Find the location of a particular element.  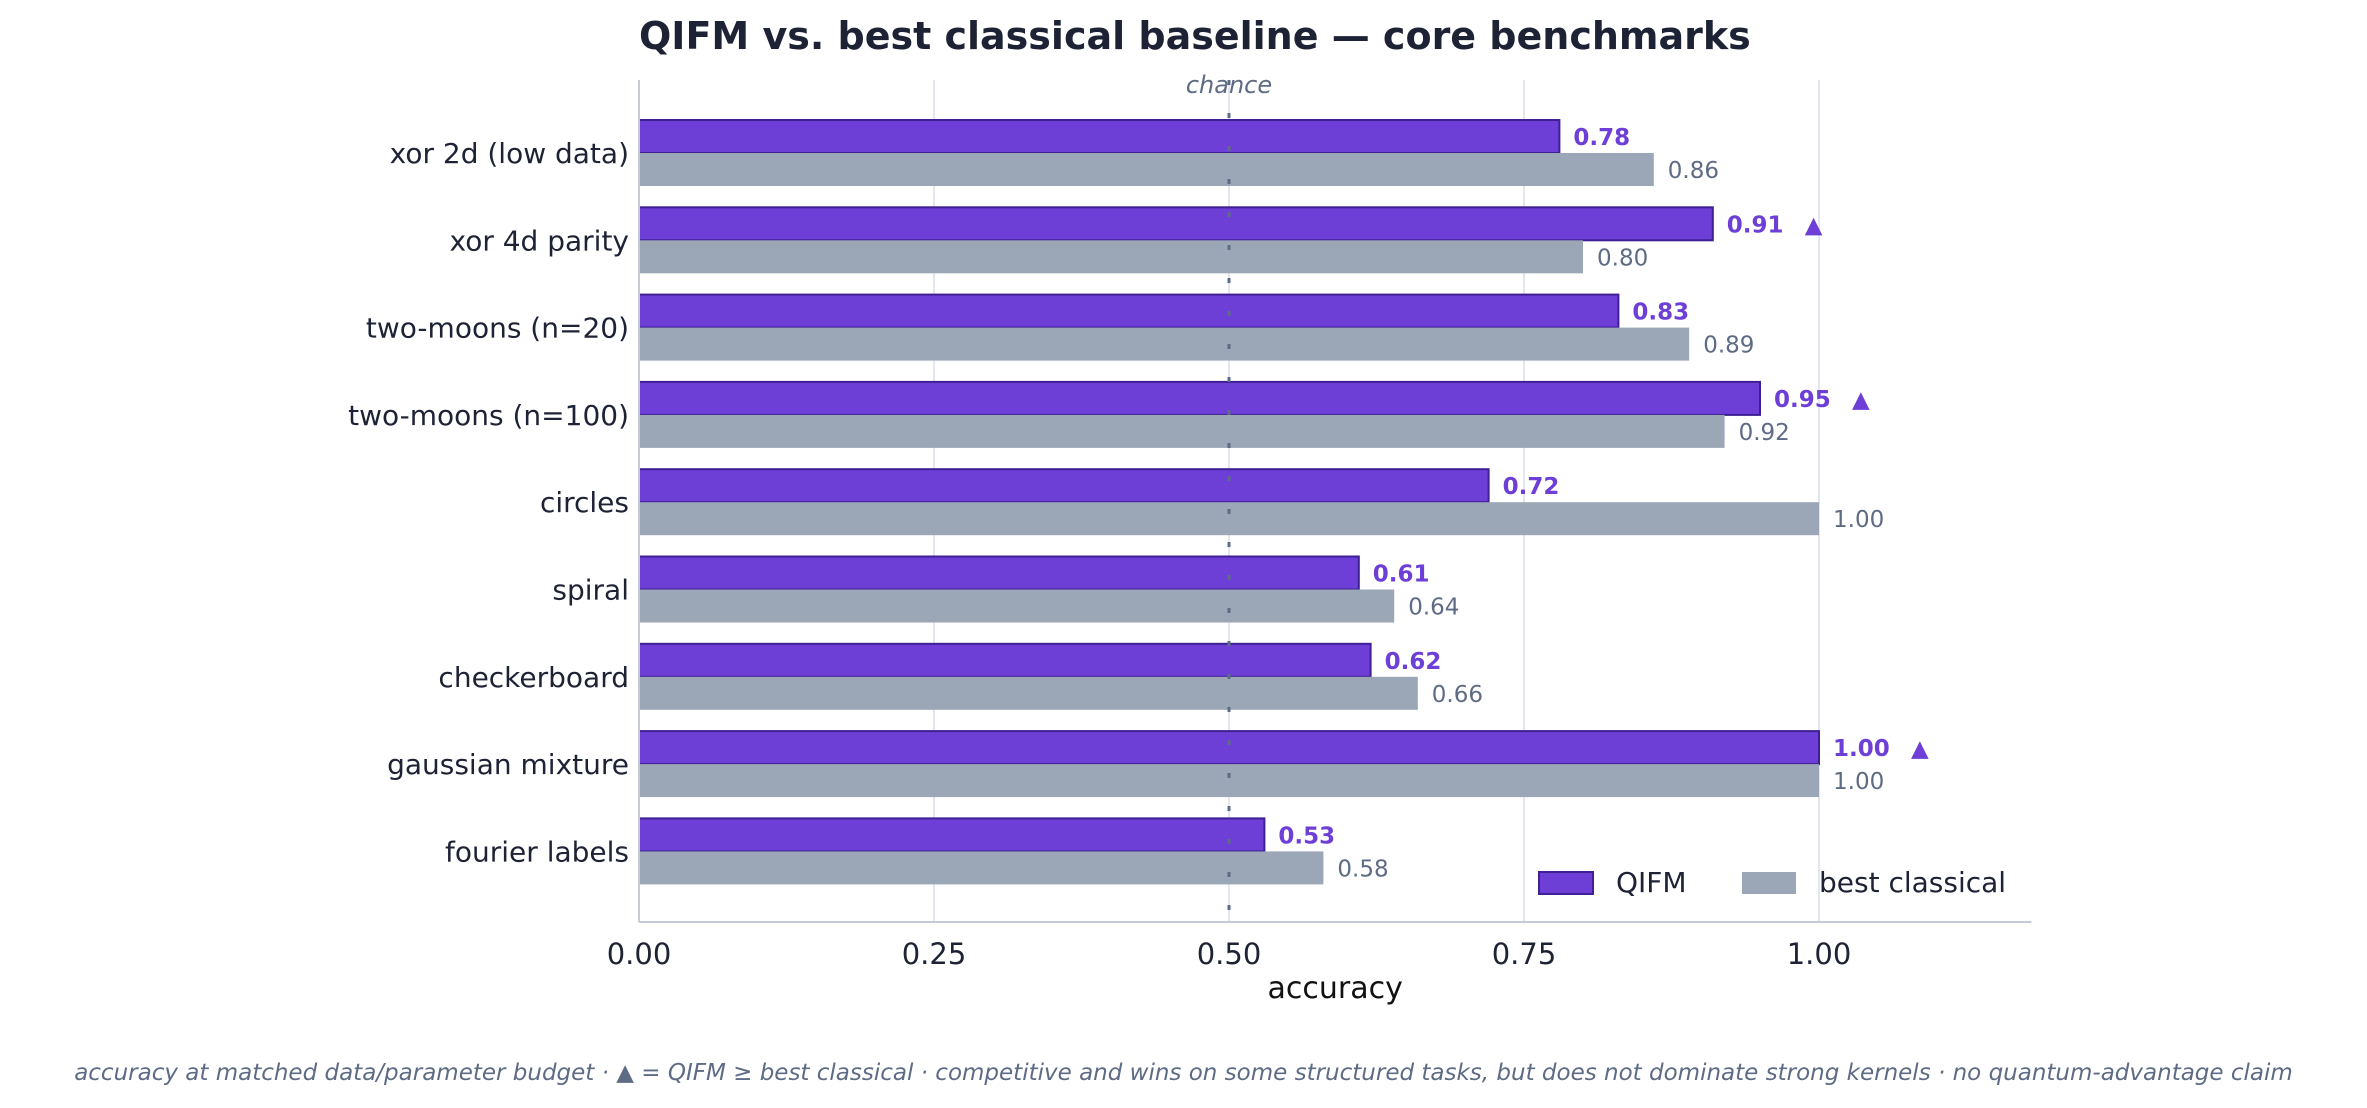

legend-swatch-classical is located at coordinates (1769, 883).